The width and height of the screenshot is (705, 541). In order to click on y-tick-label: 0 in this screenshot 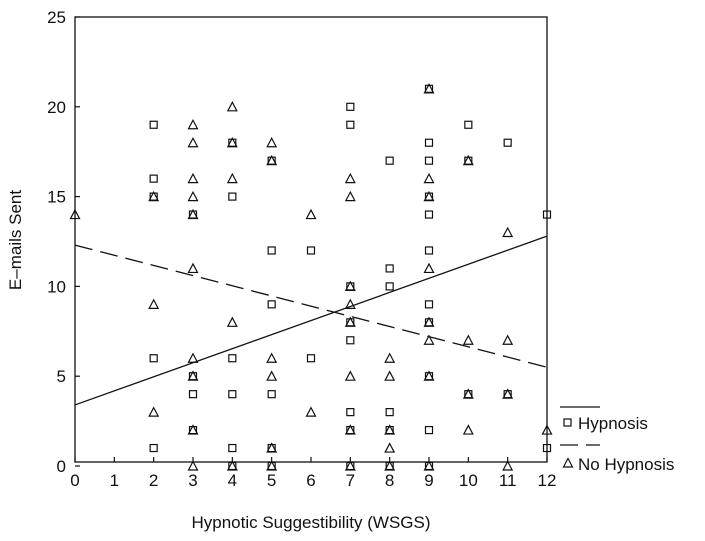, I will do `click(61, 466)`.